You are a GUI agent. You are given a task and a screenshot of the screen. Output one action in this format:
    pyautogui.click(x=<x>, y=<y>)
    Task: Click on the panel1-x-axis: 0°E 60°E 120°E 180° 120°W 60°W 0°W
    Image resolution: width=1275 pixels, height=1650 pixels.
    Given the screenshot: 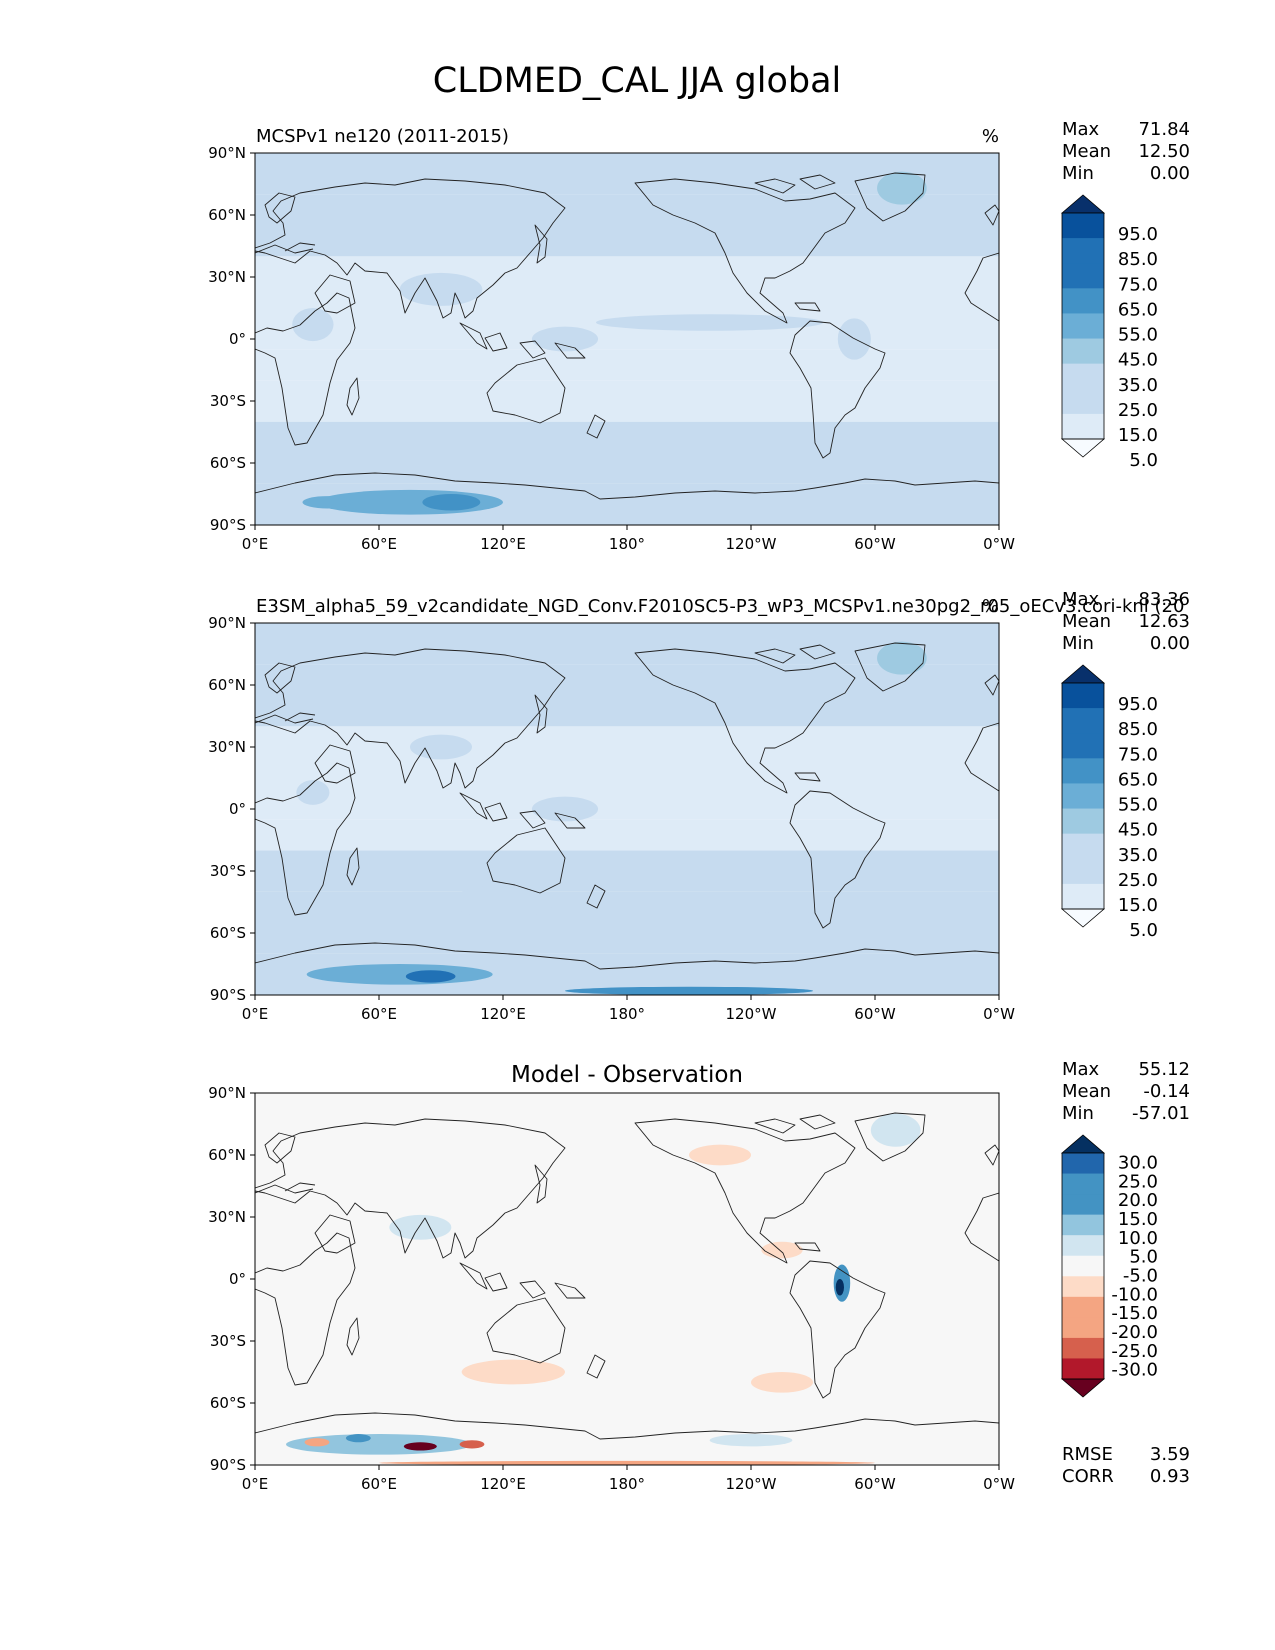 What is the action you would take?
    pyautogui.click(x=628, y=539)
    